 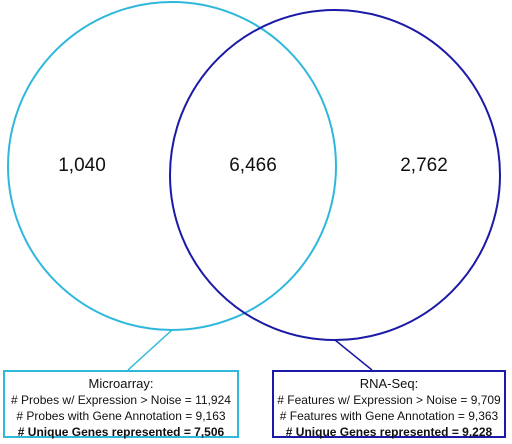 What do you see at coordinates (121, 416) in the screenshot?
I see `microarray-probes-annotation: # Probes with Gene Annotation = 9,163` at bounding box center [121, 416].